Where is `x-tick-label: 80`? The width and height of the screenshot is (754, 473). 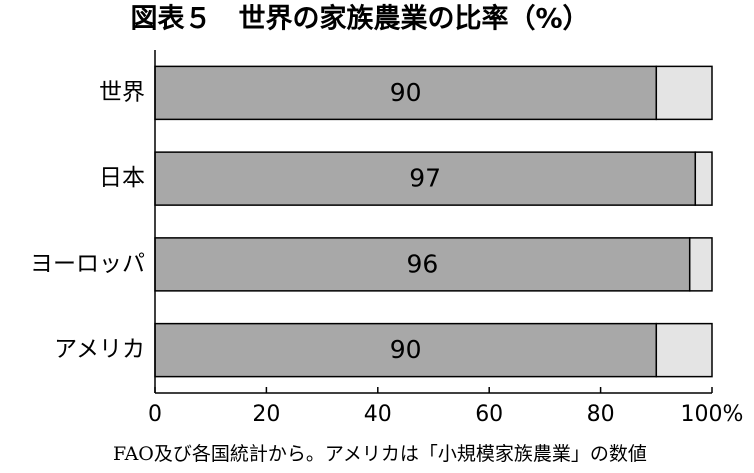 x-tick-label: 80 is located at coordinates (601, 414).